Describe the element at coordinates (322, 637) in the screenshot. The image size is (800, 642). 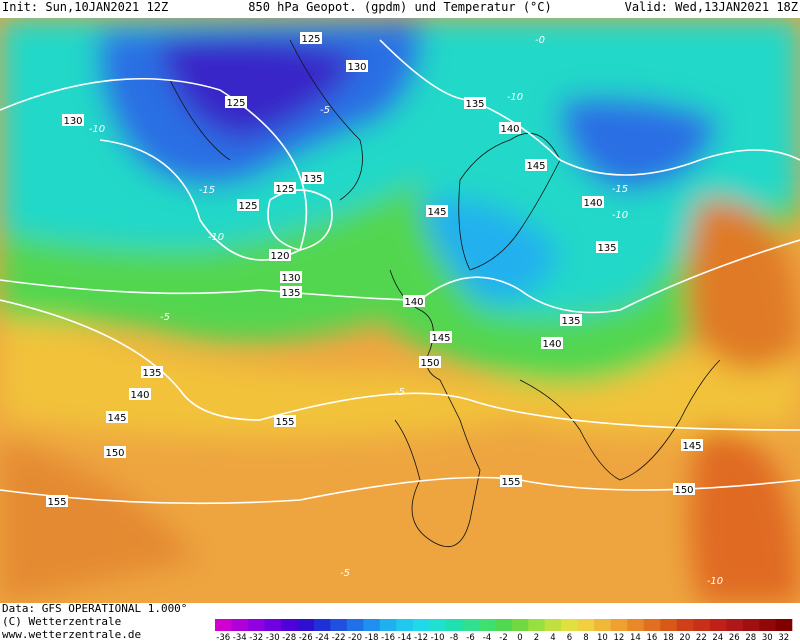
I see `colorbar-label: -24` at that location.